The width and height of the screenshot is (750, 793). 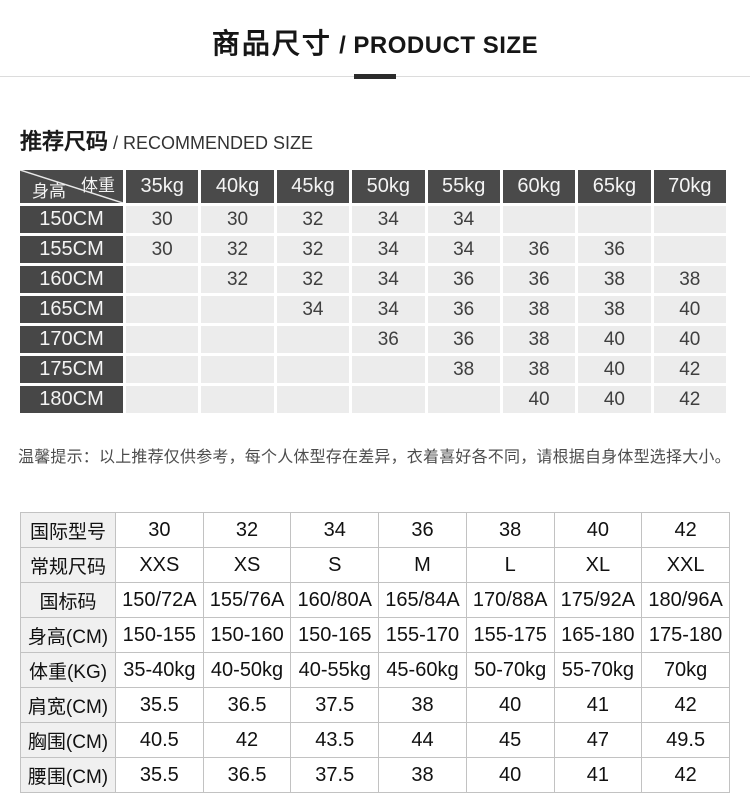 What do you see at coordinates (68, 740) in the screenshot?
I see `spec-row-label: 胸围(CM)` at bounding box center [68, 740].